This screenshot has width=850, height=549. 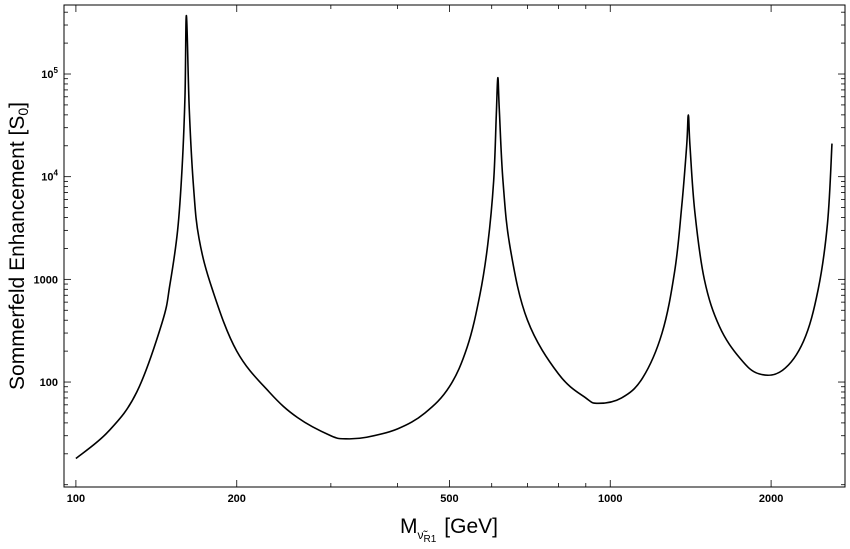 What do you see at coordinates (46, 280) in the screenshot?
I see `y-tick-label: 1000` at bounding box center [46, 280].